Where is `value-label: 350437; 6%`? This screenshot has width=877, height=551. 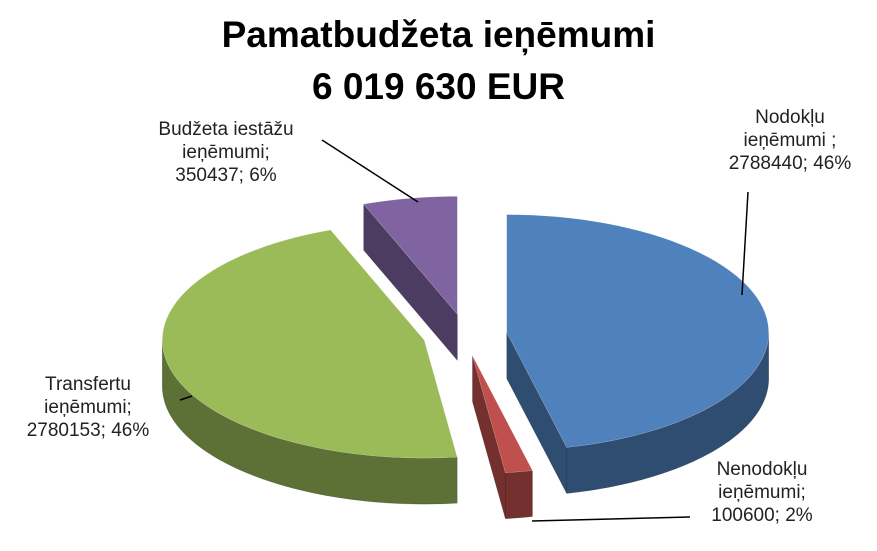 value-label: 350437; 6% is located at coordinates (226, 175).